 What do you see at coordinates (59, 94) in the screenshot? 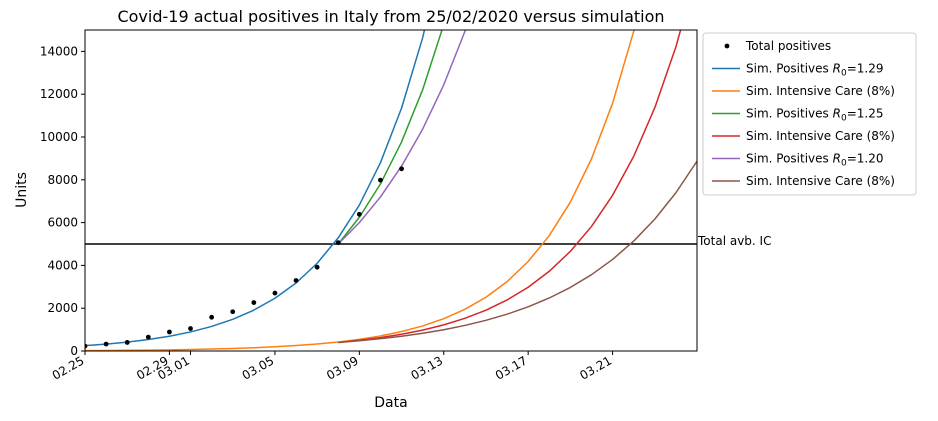
I see `y-tick-label: 12000` at bounding box center [59, 94].